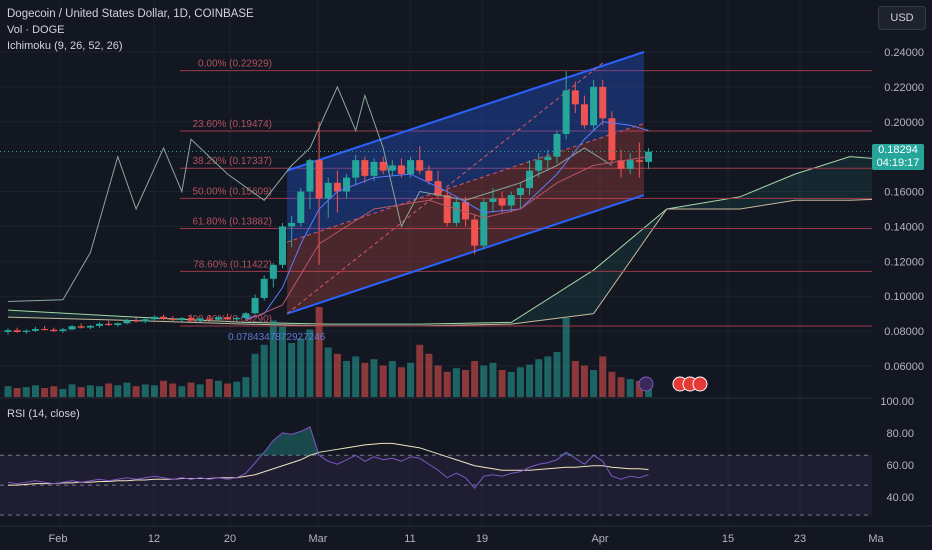 This screenshot has width=932, height=550. I want to click on channel-lower-line, so click(465, 254).